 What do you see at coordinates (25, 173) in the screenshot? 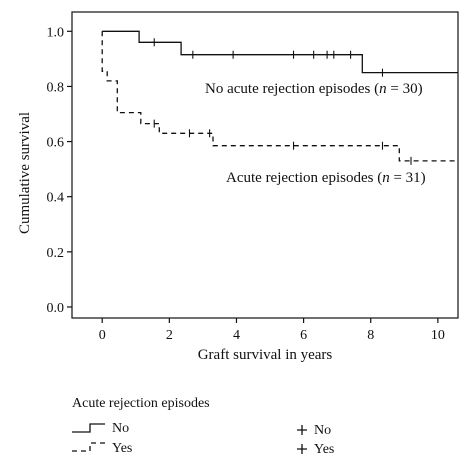
I see `y-axis-title: Cumulative survival` at bounding box center [25, 173].